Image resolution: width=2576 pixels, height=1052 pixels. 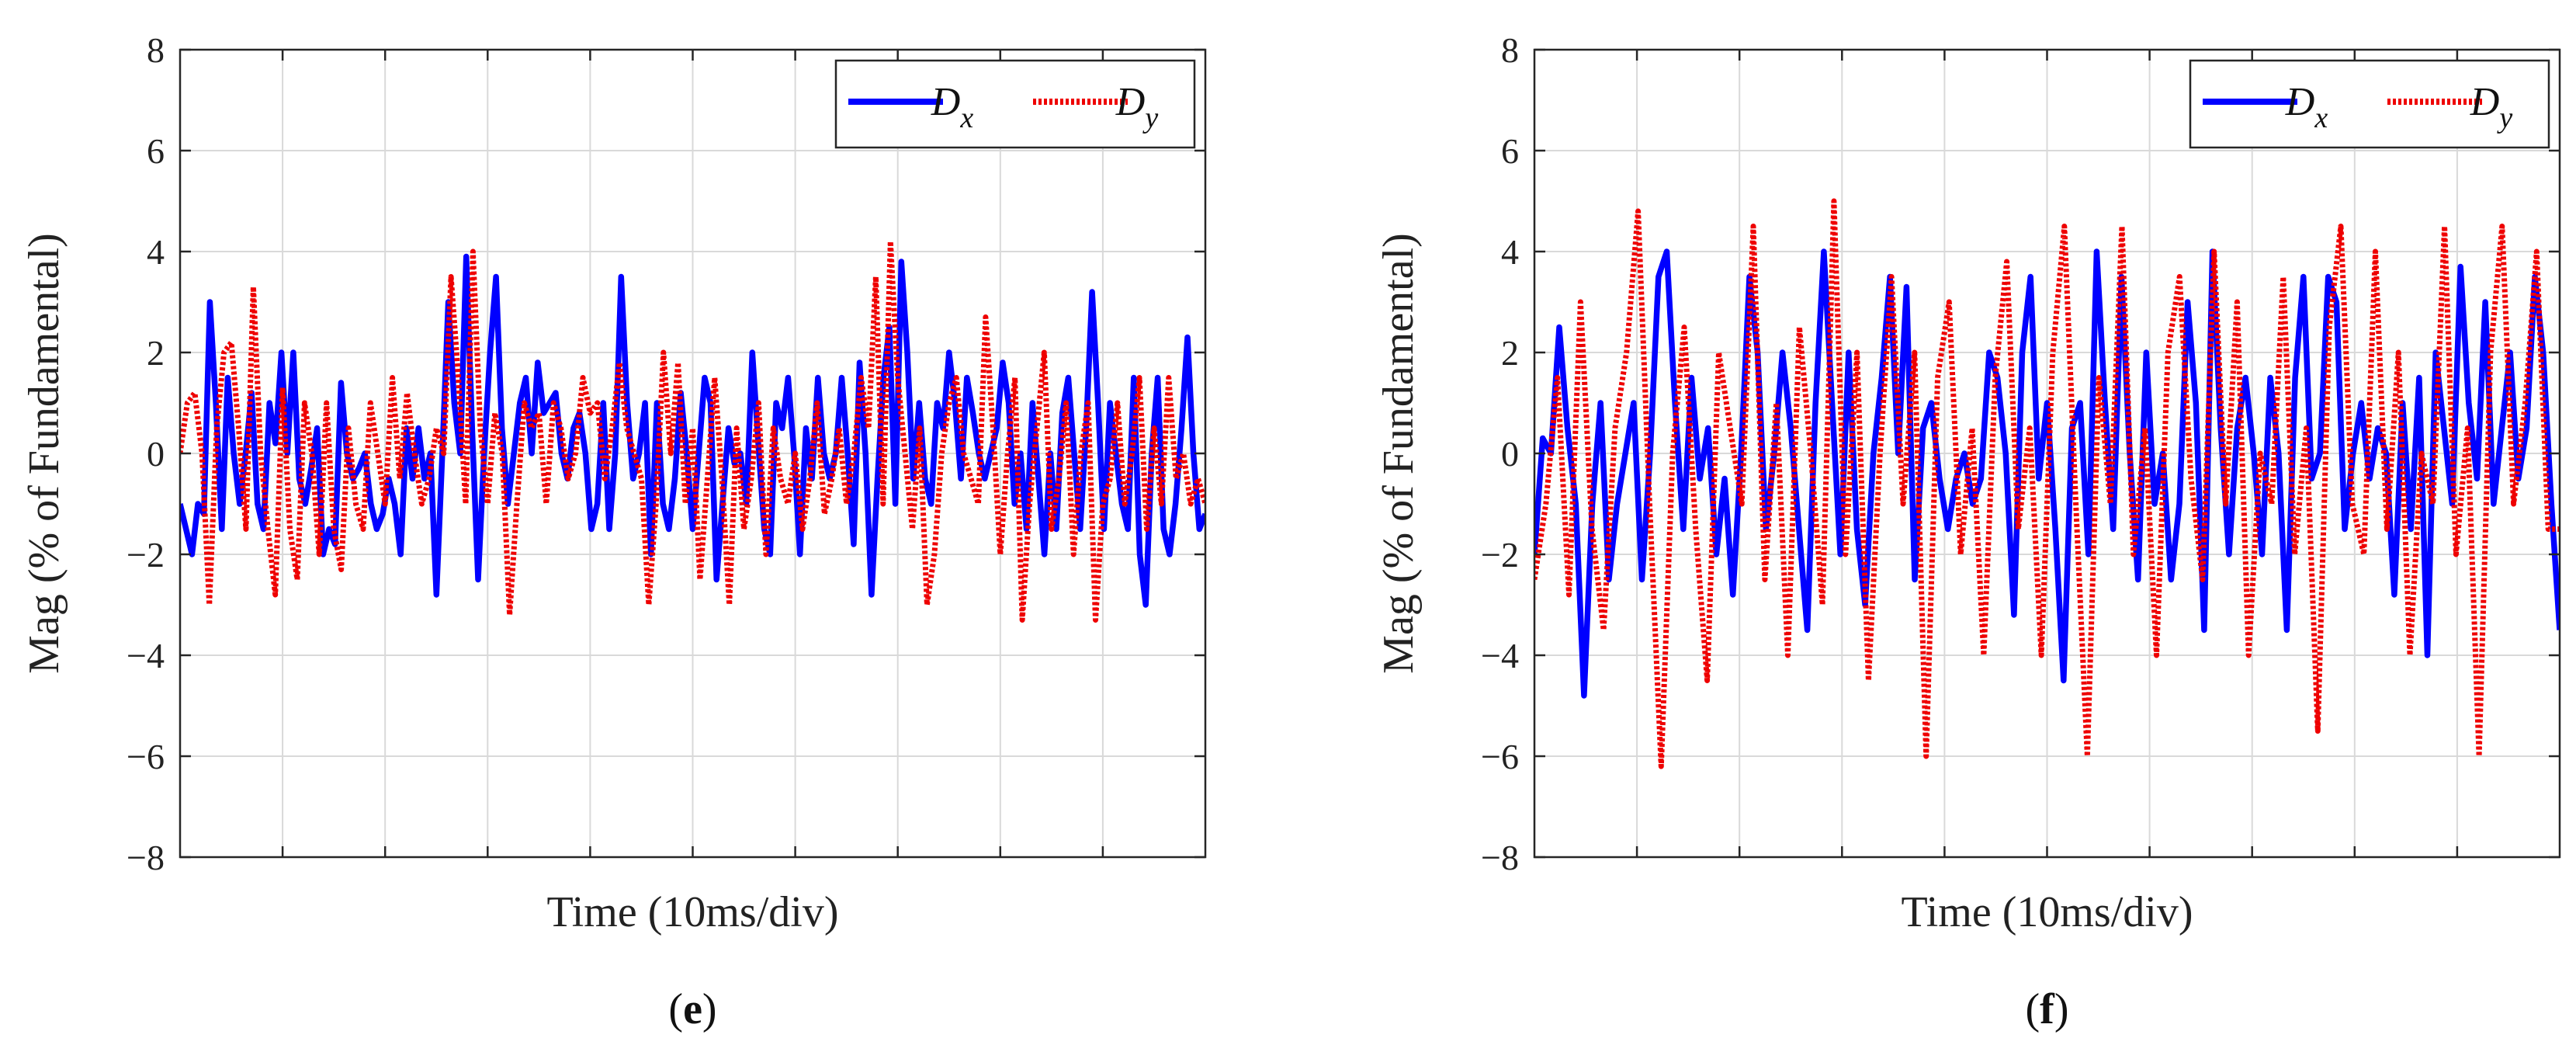 I want to click on panel-label: (f), so click(x=2047, y=1009).